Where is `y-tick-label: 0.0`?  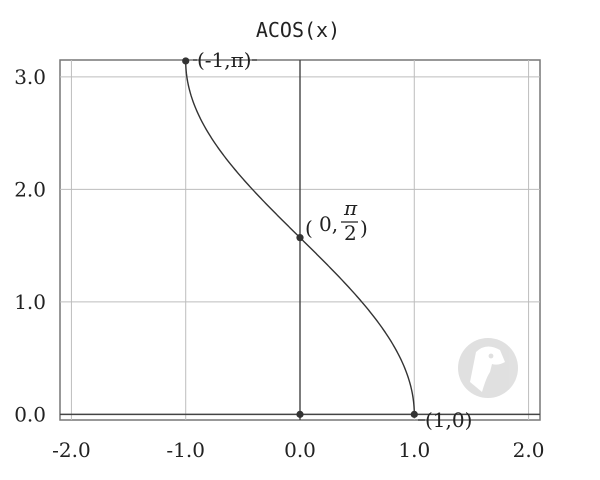 y-tick-label: 0.0 is located at coordinates (30, 414).